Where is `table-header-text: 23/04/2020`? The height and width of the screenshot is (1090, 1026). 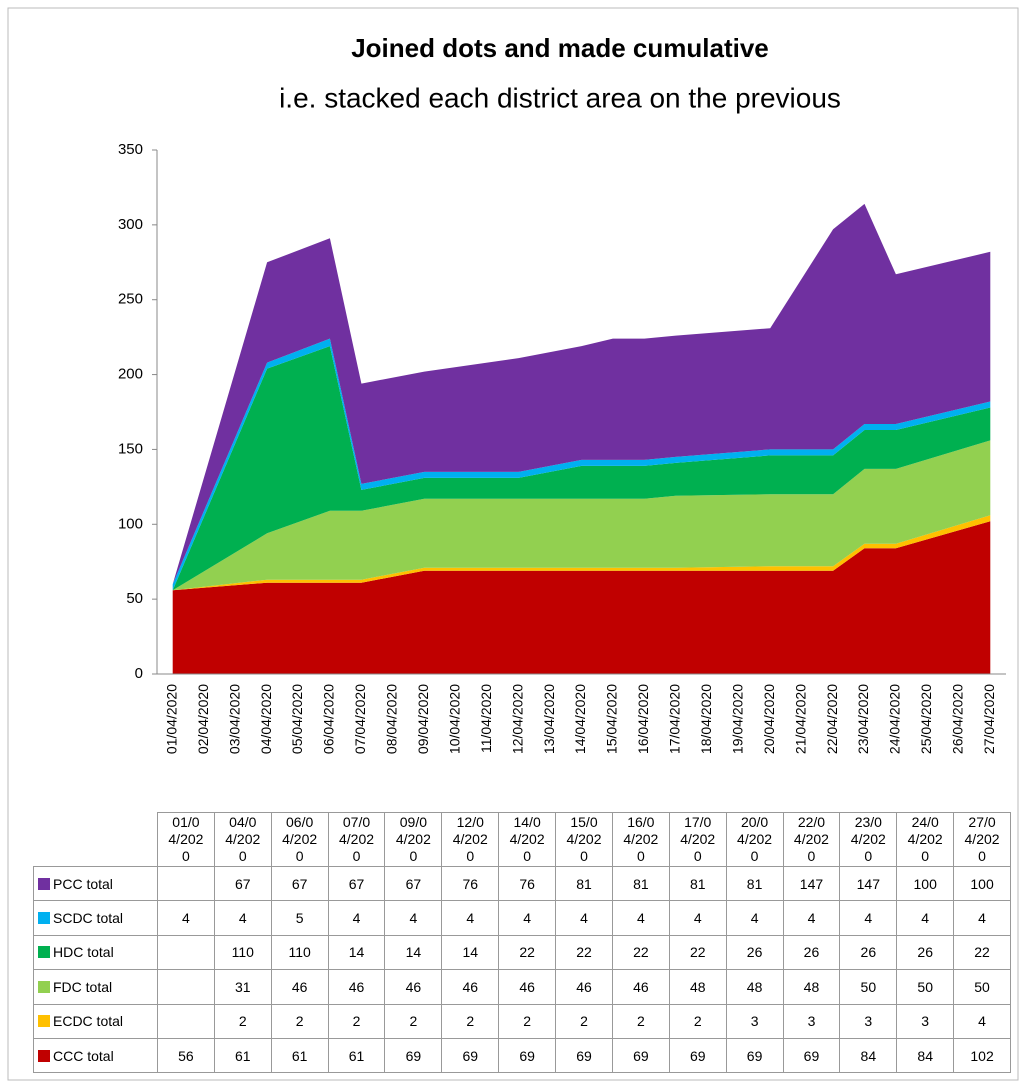
table-header-text: 23/04/2020 is located at coordinates (868, 839).